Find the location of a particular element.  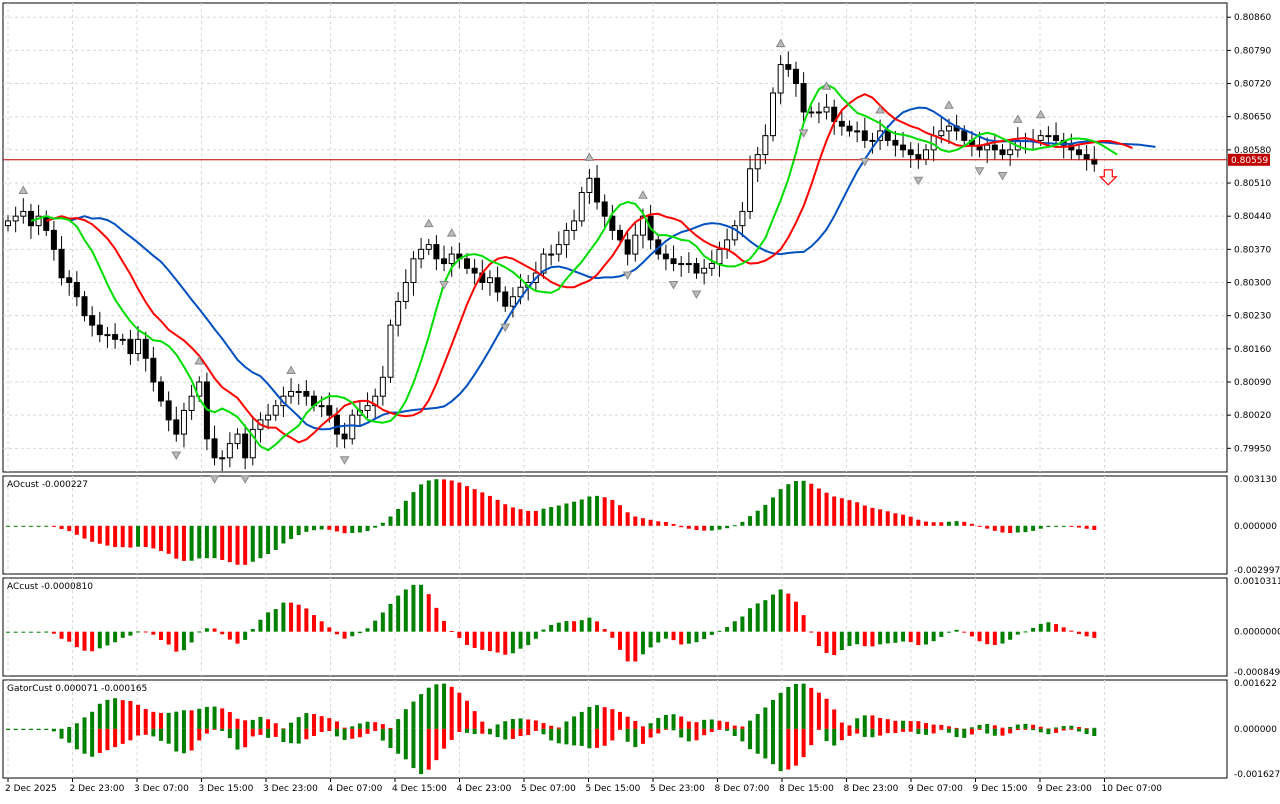

x-tick-label: 8 Dec 15:00 is located at coordinates (806, 789).